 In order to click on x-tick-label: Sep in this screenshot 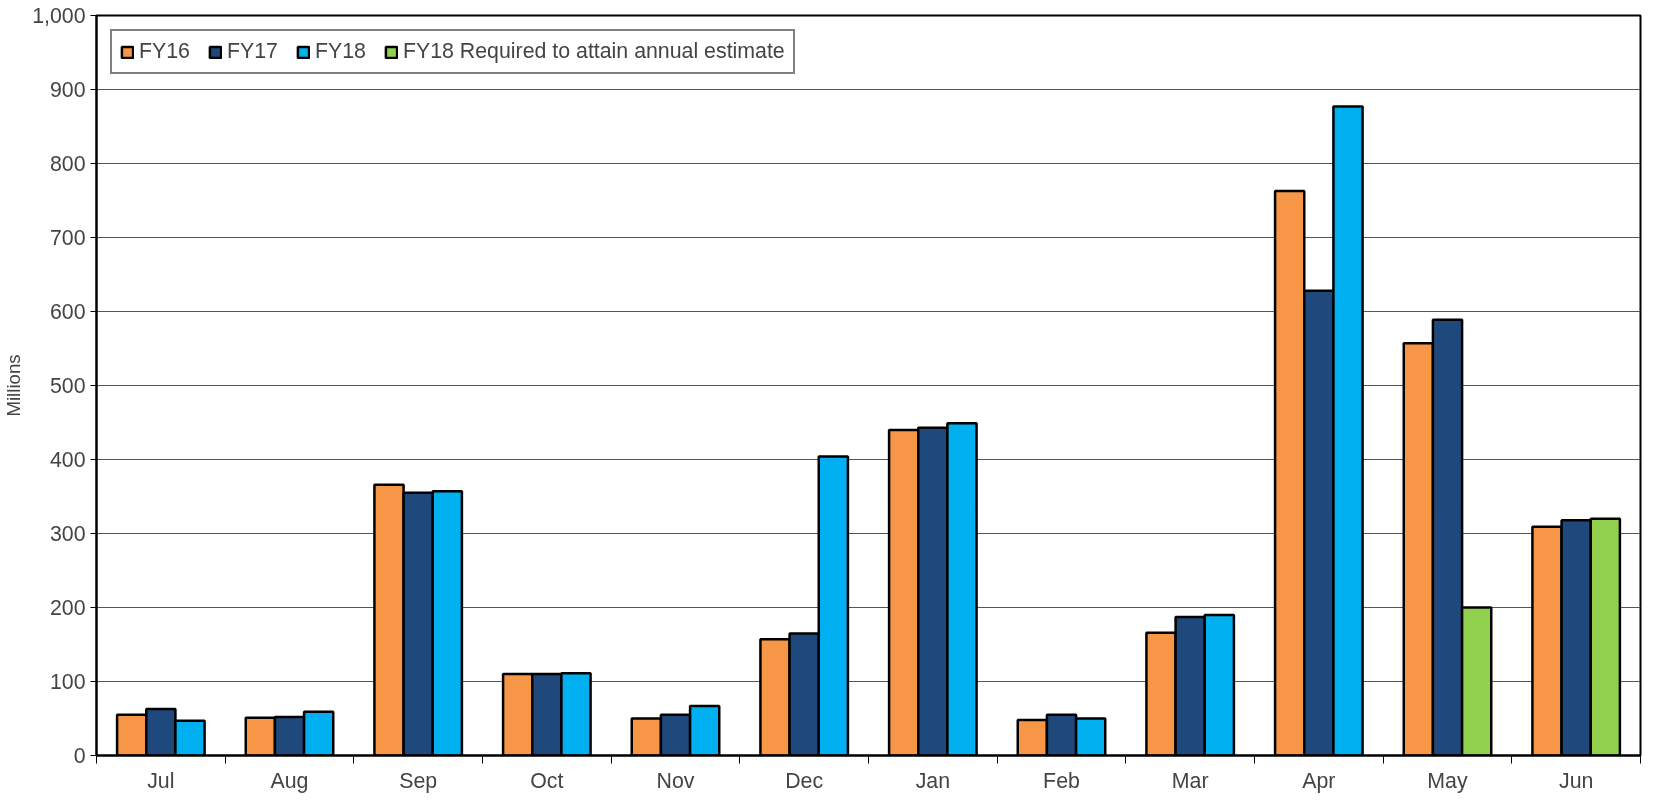, I will do `click(418, 780)`.